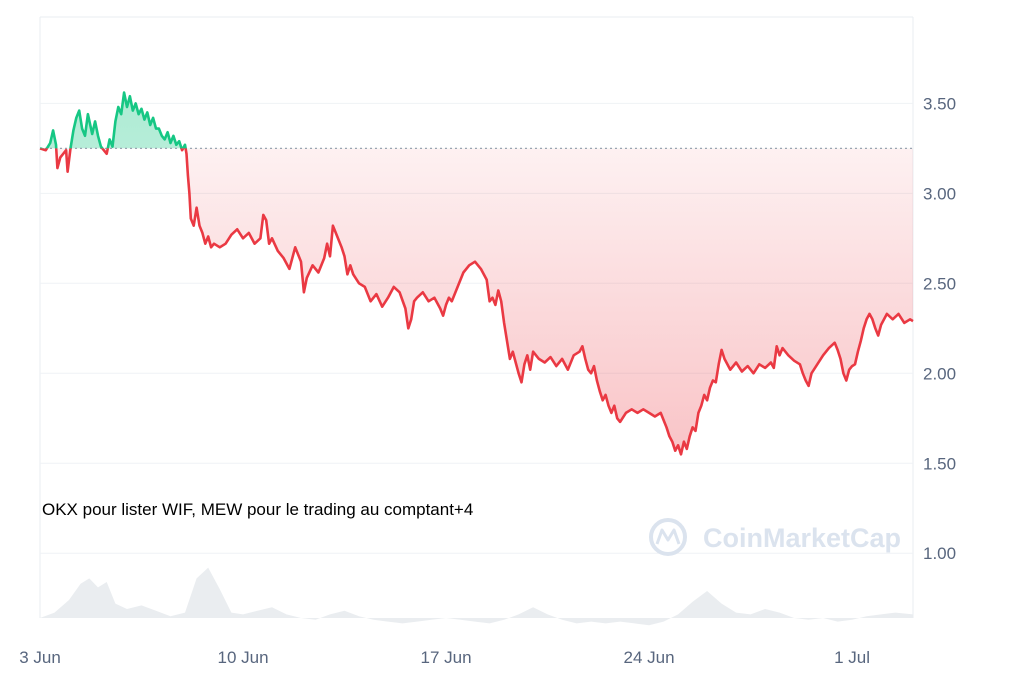 This screenshot has width=1024, height=683. What do you see at coordinates (802, 538) in the screenshot?
I see `watermark-label: CoinMarketCap` at bounding box center [802, 538].